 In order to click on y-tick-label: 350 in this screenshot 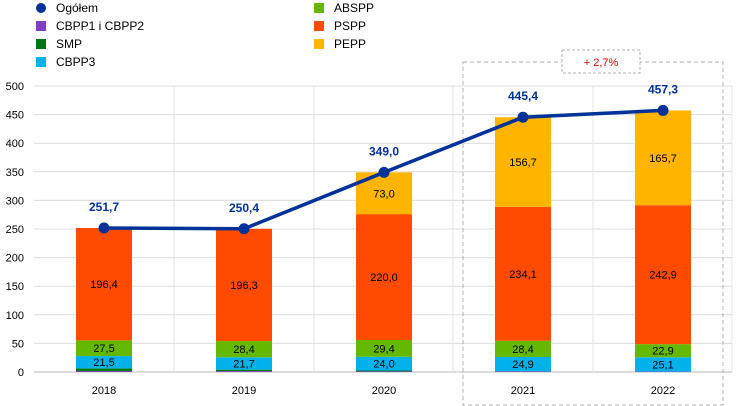, I will do `click(15, 173)`.